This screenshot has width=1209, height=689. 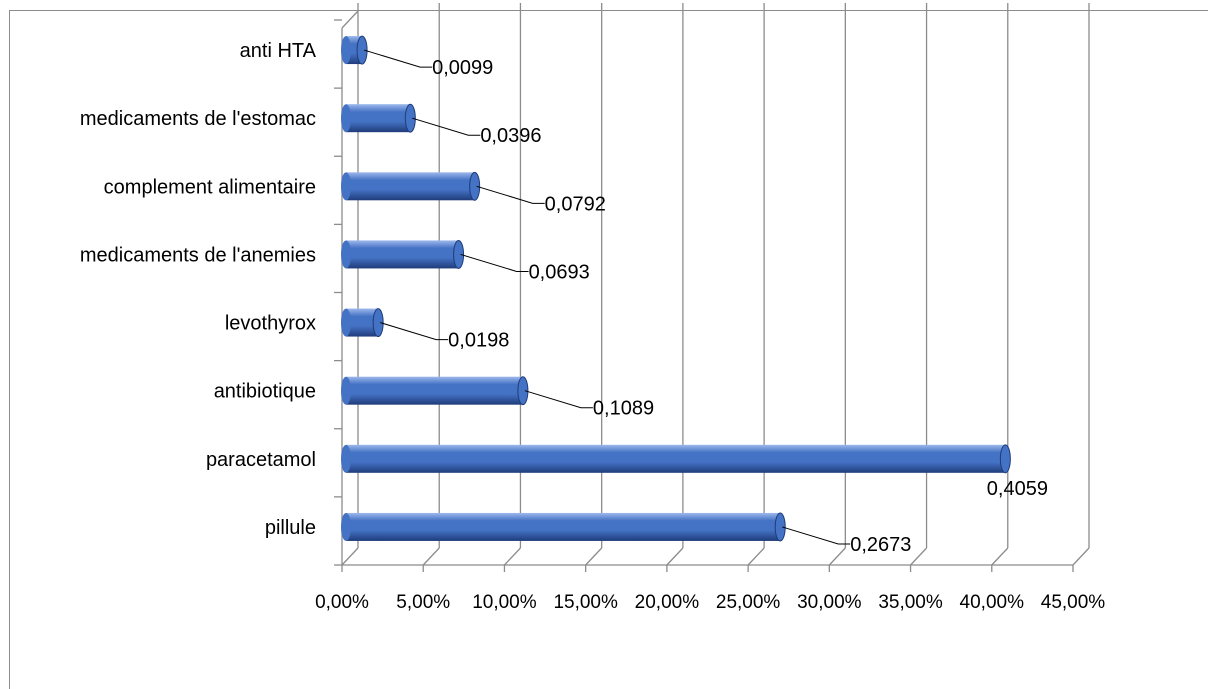 I want to click on data-label: 0,0198, so click(x=478, y=341).